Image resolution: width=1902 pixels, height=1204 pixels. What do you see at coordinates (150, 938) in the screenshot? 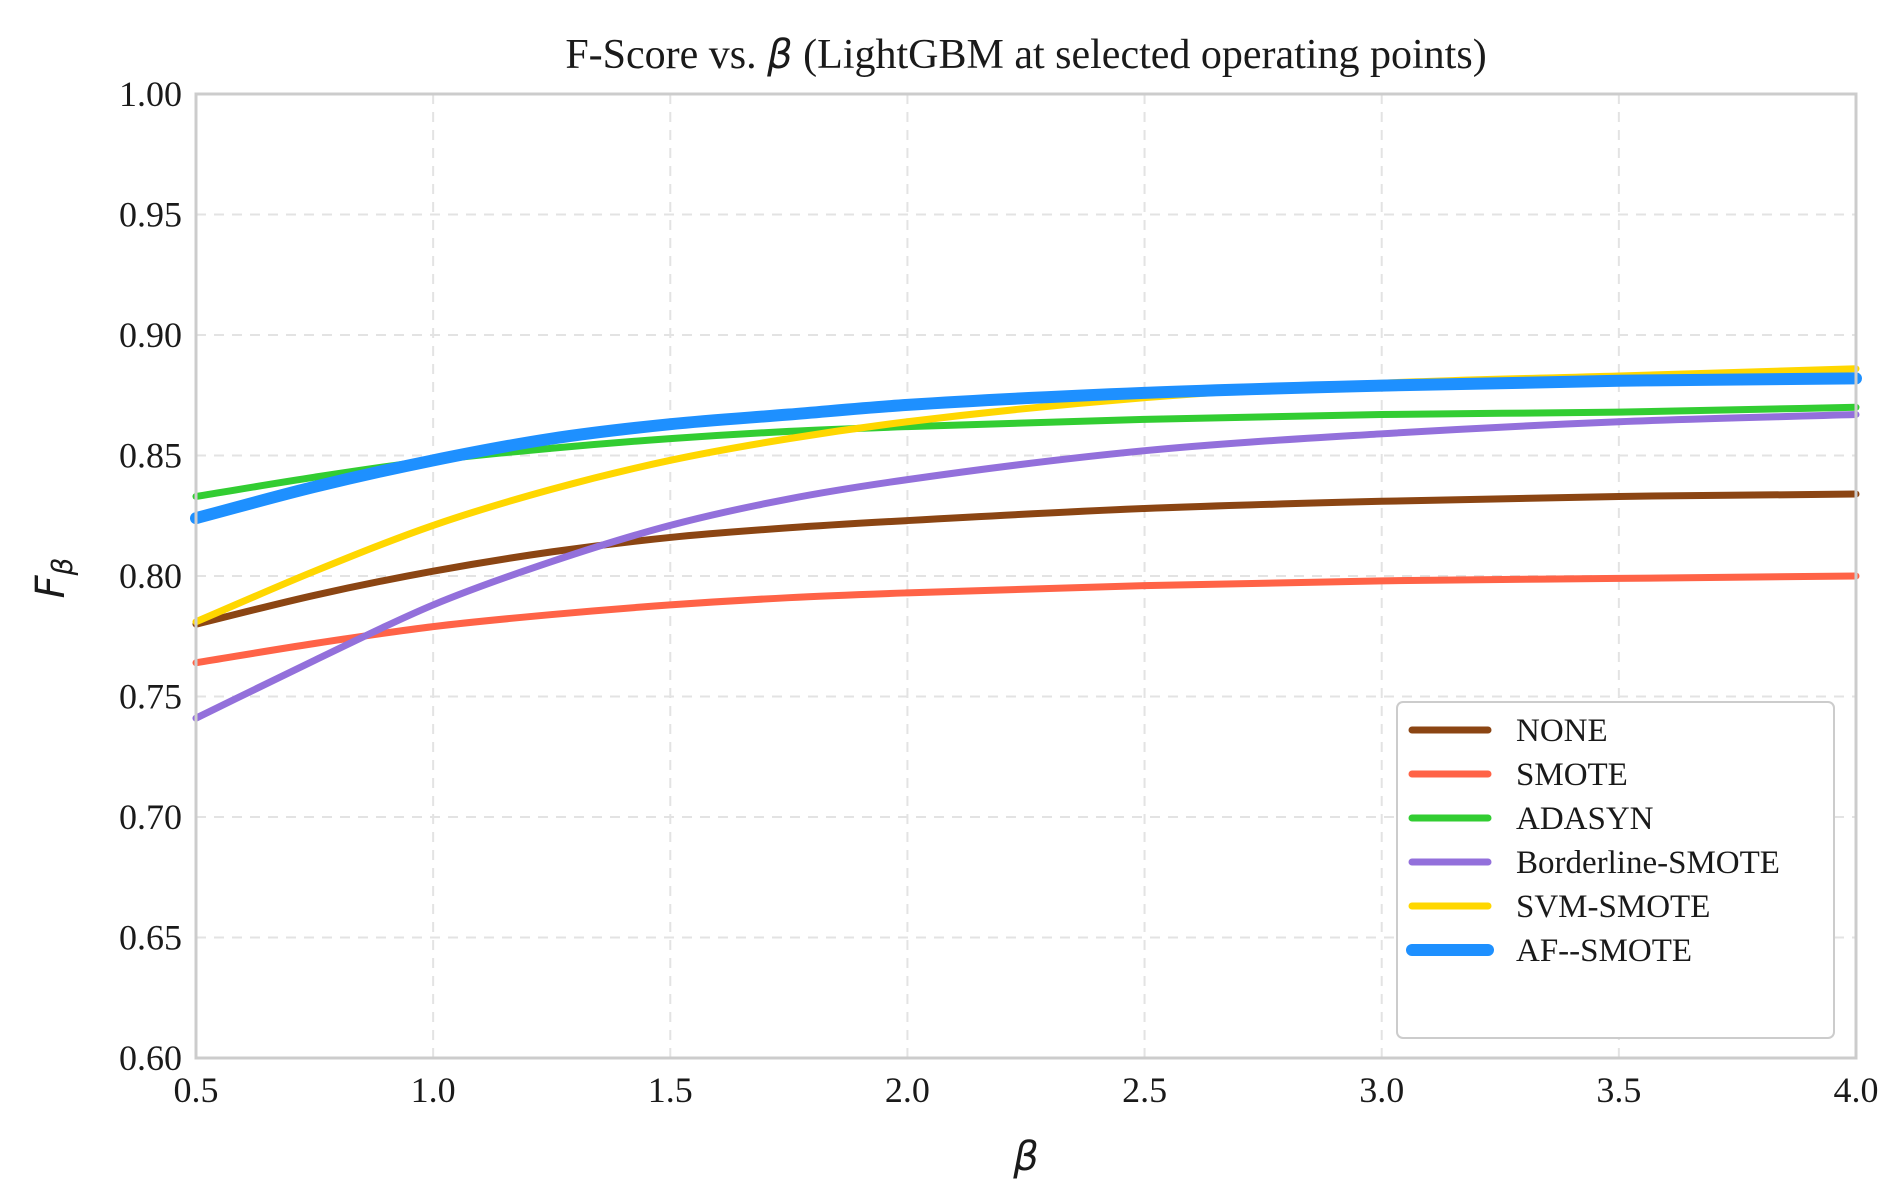
I see `y-tick-label: 0.65` at bounding box center [150, 938].